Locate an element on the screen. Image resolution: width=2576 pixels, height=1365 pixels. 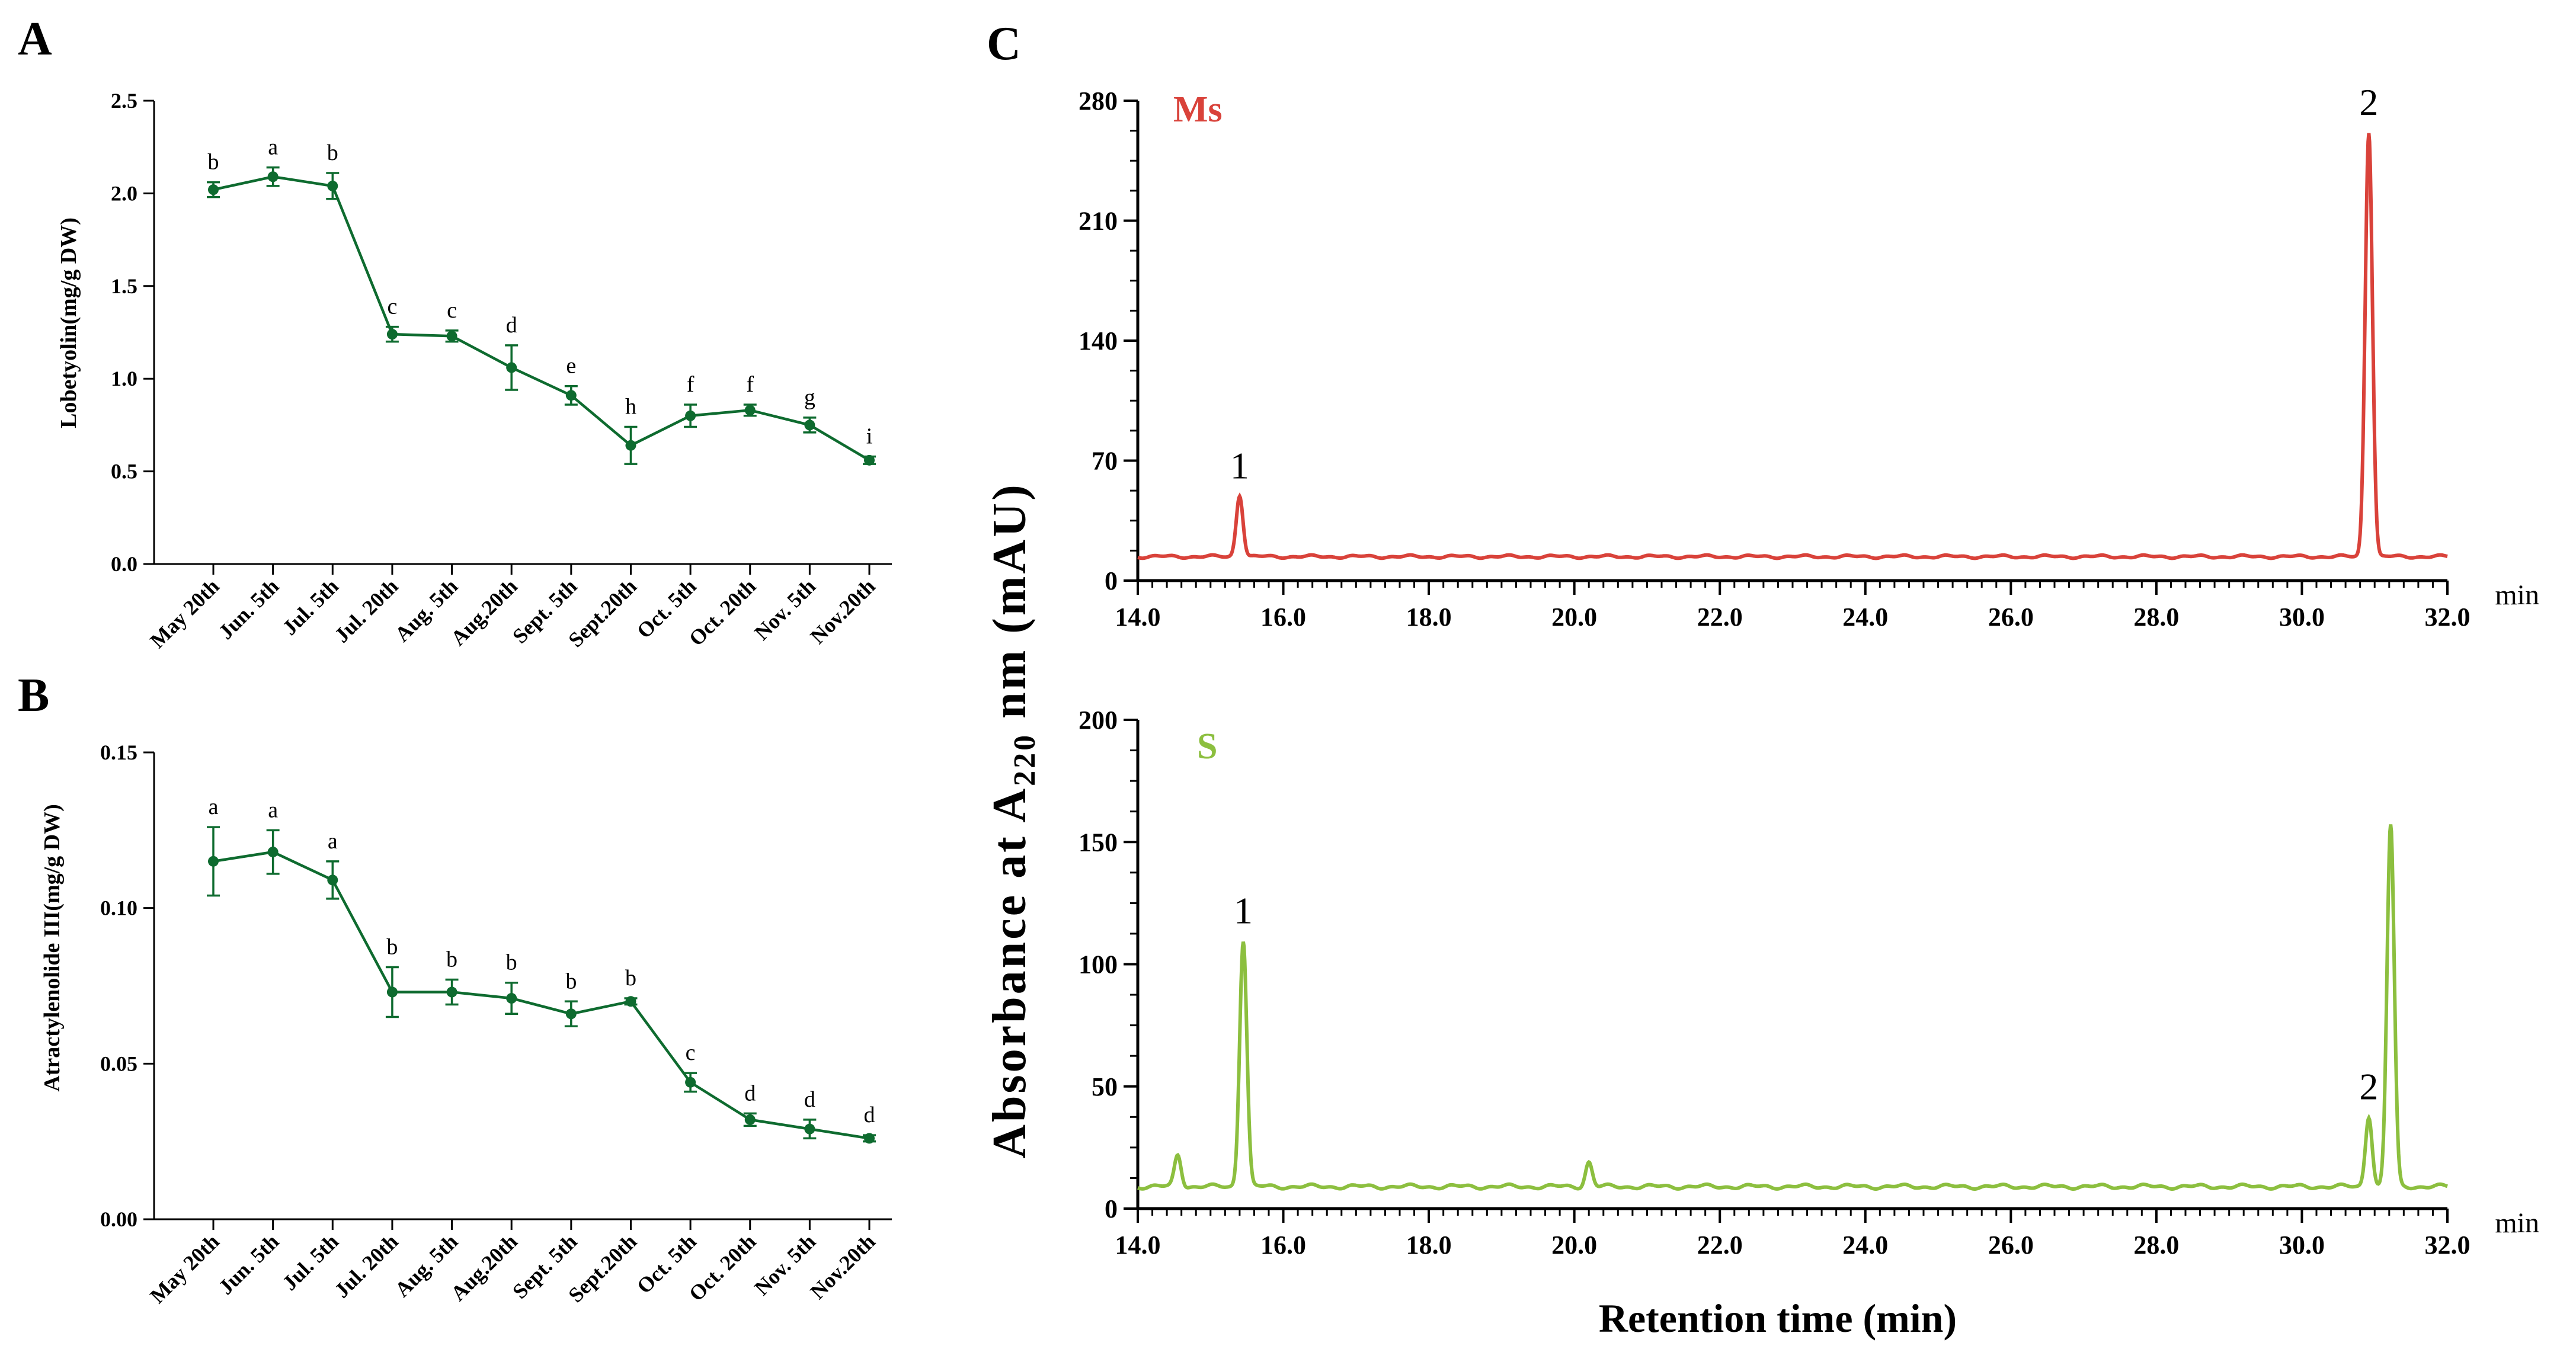
y-tick-label: 50 is located at coordinates (1105, 1086).